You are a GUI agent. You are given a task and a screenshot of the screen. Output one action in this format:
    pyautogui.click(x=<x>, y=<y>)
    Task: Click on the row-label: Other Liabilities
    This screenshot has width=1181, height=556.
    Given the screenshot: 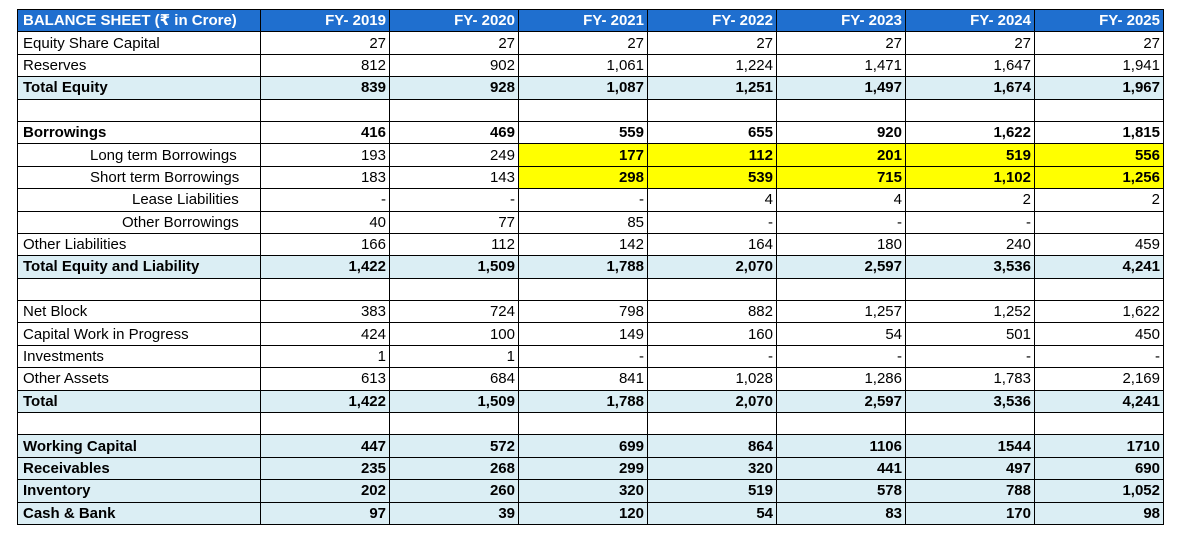 What is the action you would take?
    pyautogui.click(x=139, y=244)
    